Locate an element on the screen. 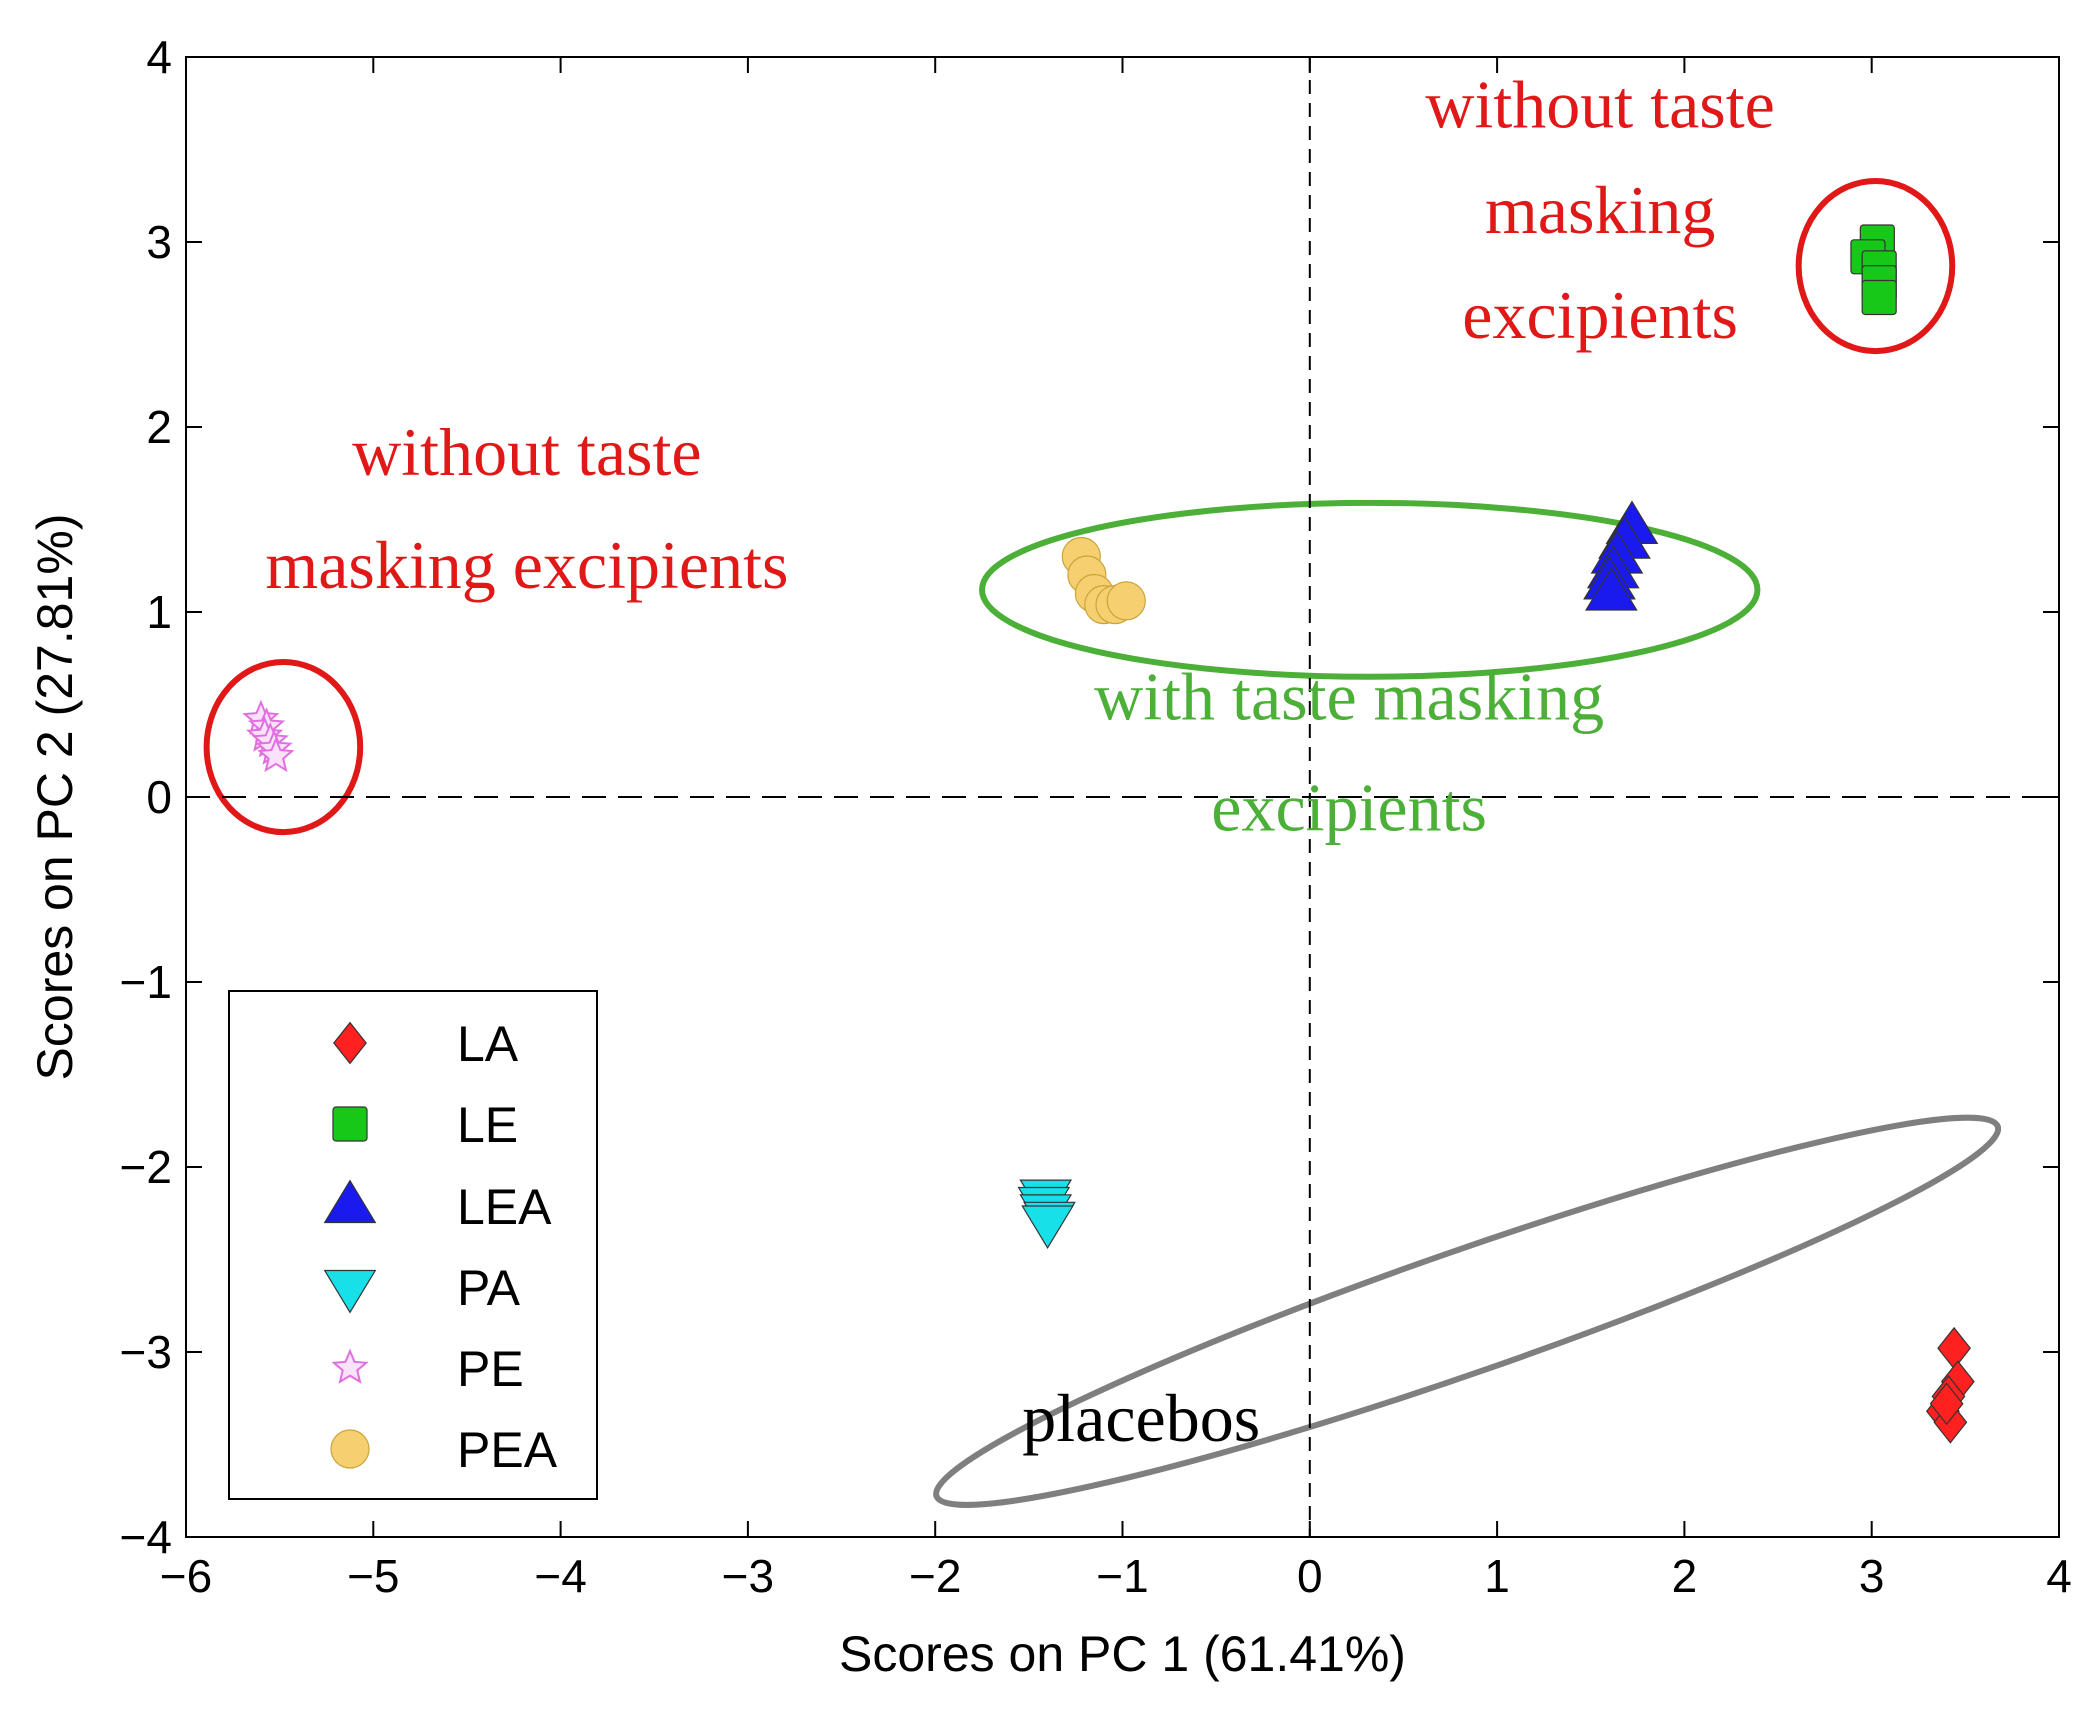 The width and height of the screenshot is (2097, 1711). x-tick-label: −4 is located at coordinates (560, 1576).